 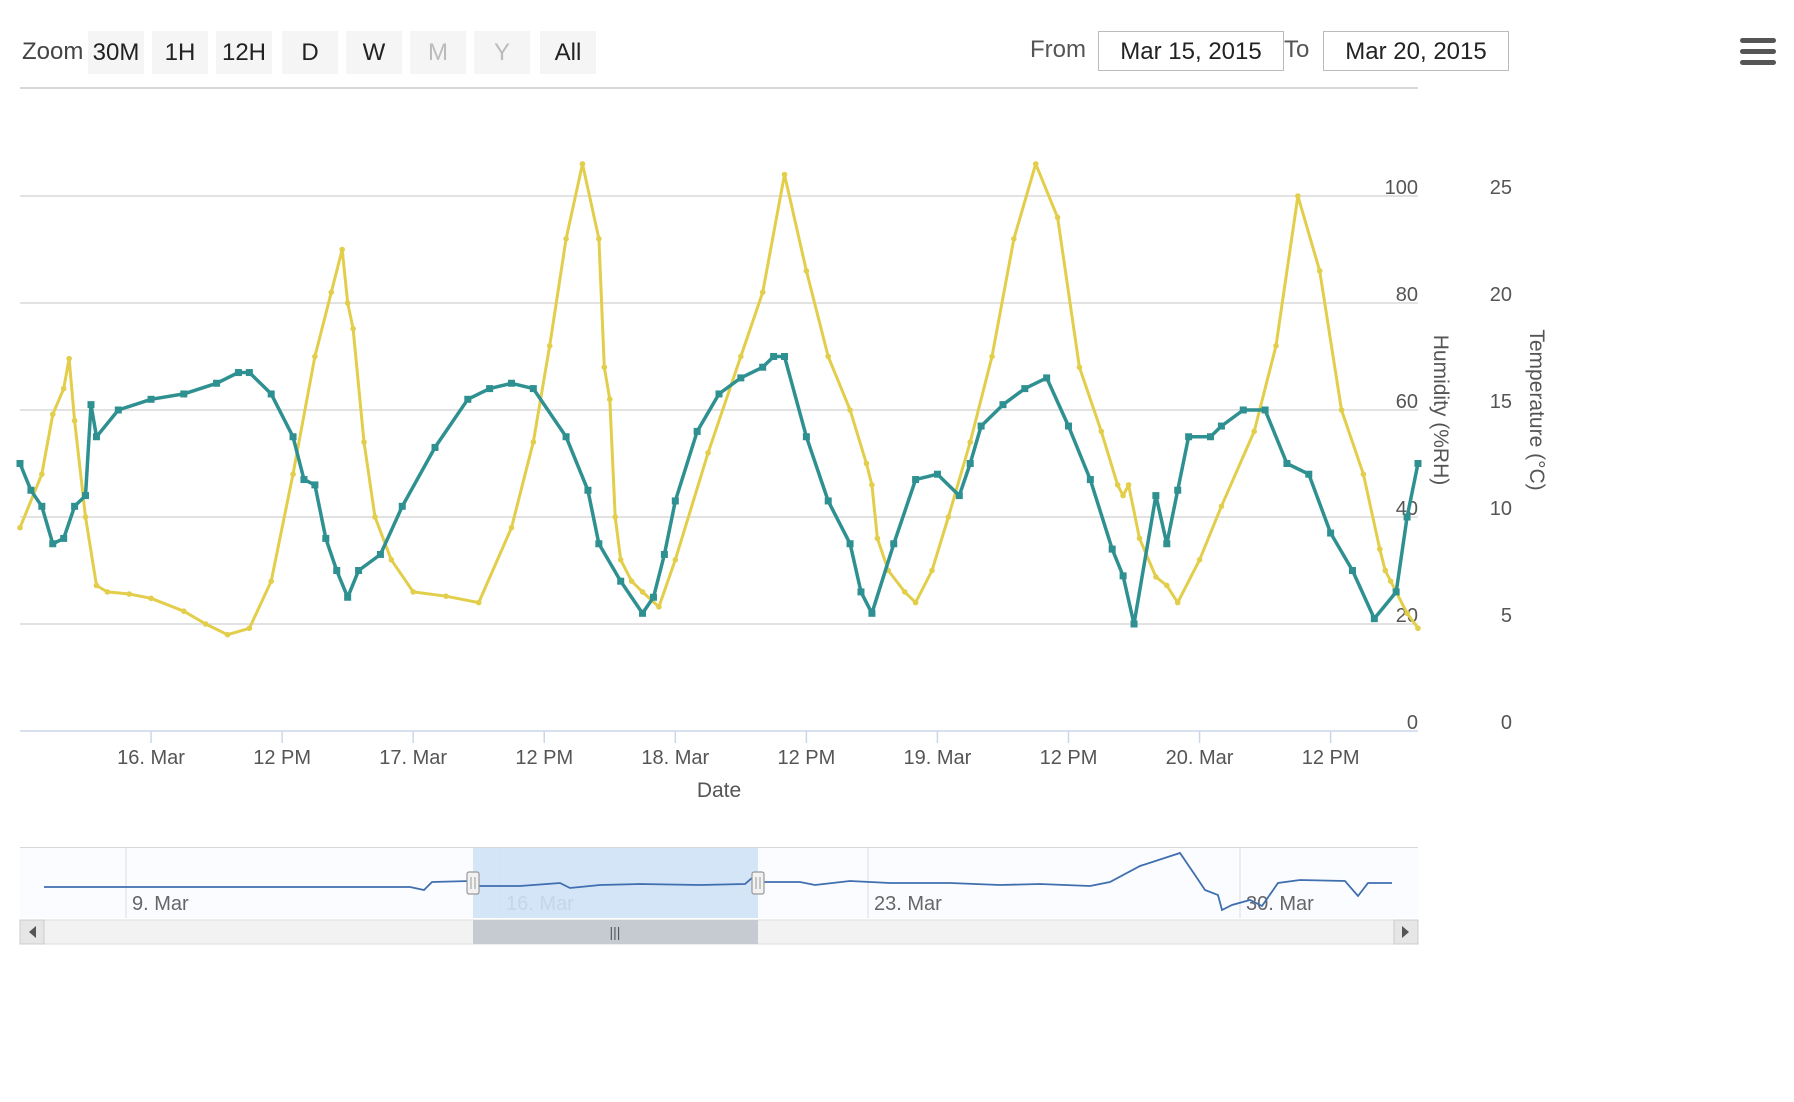 I want to click on scrollbar-grip: |||, so click(x=615, y=932).